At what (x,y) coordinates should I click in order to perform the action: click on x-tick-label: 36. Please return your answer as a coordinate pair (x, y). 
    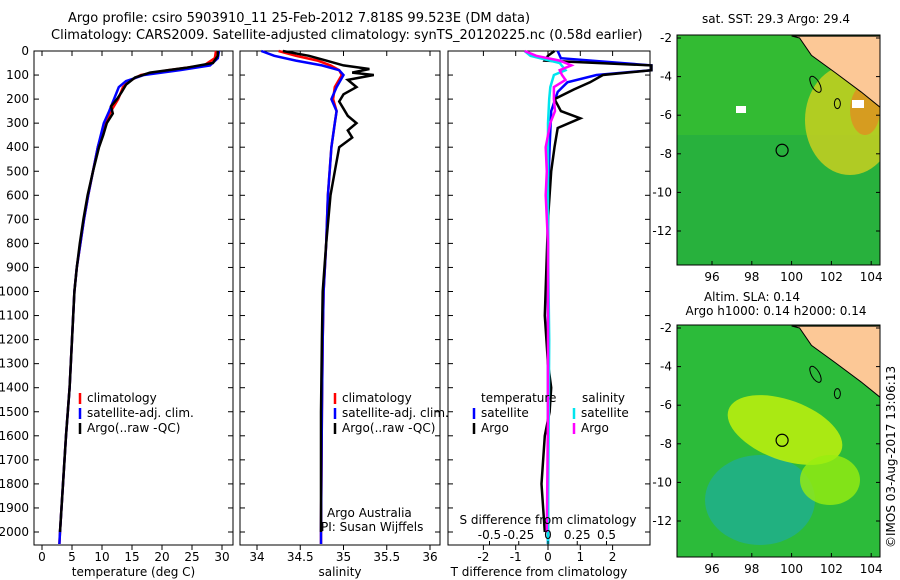
    Looking at the image, I should click on (429, 557).